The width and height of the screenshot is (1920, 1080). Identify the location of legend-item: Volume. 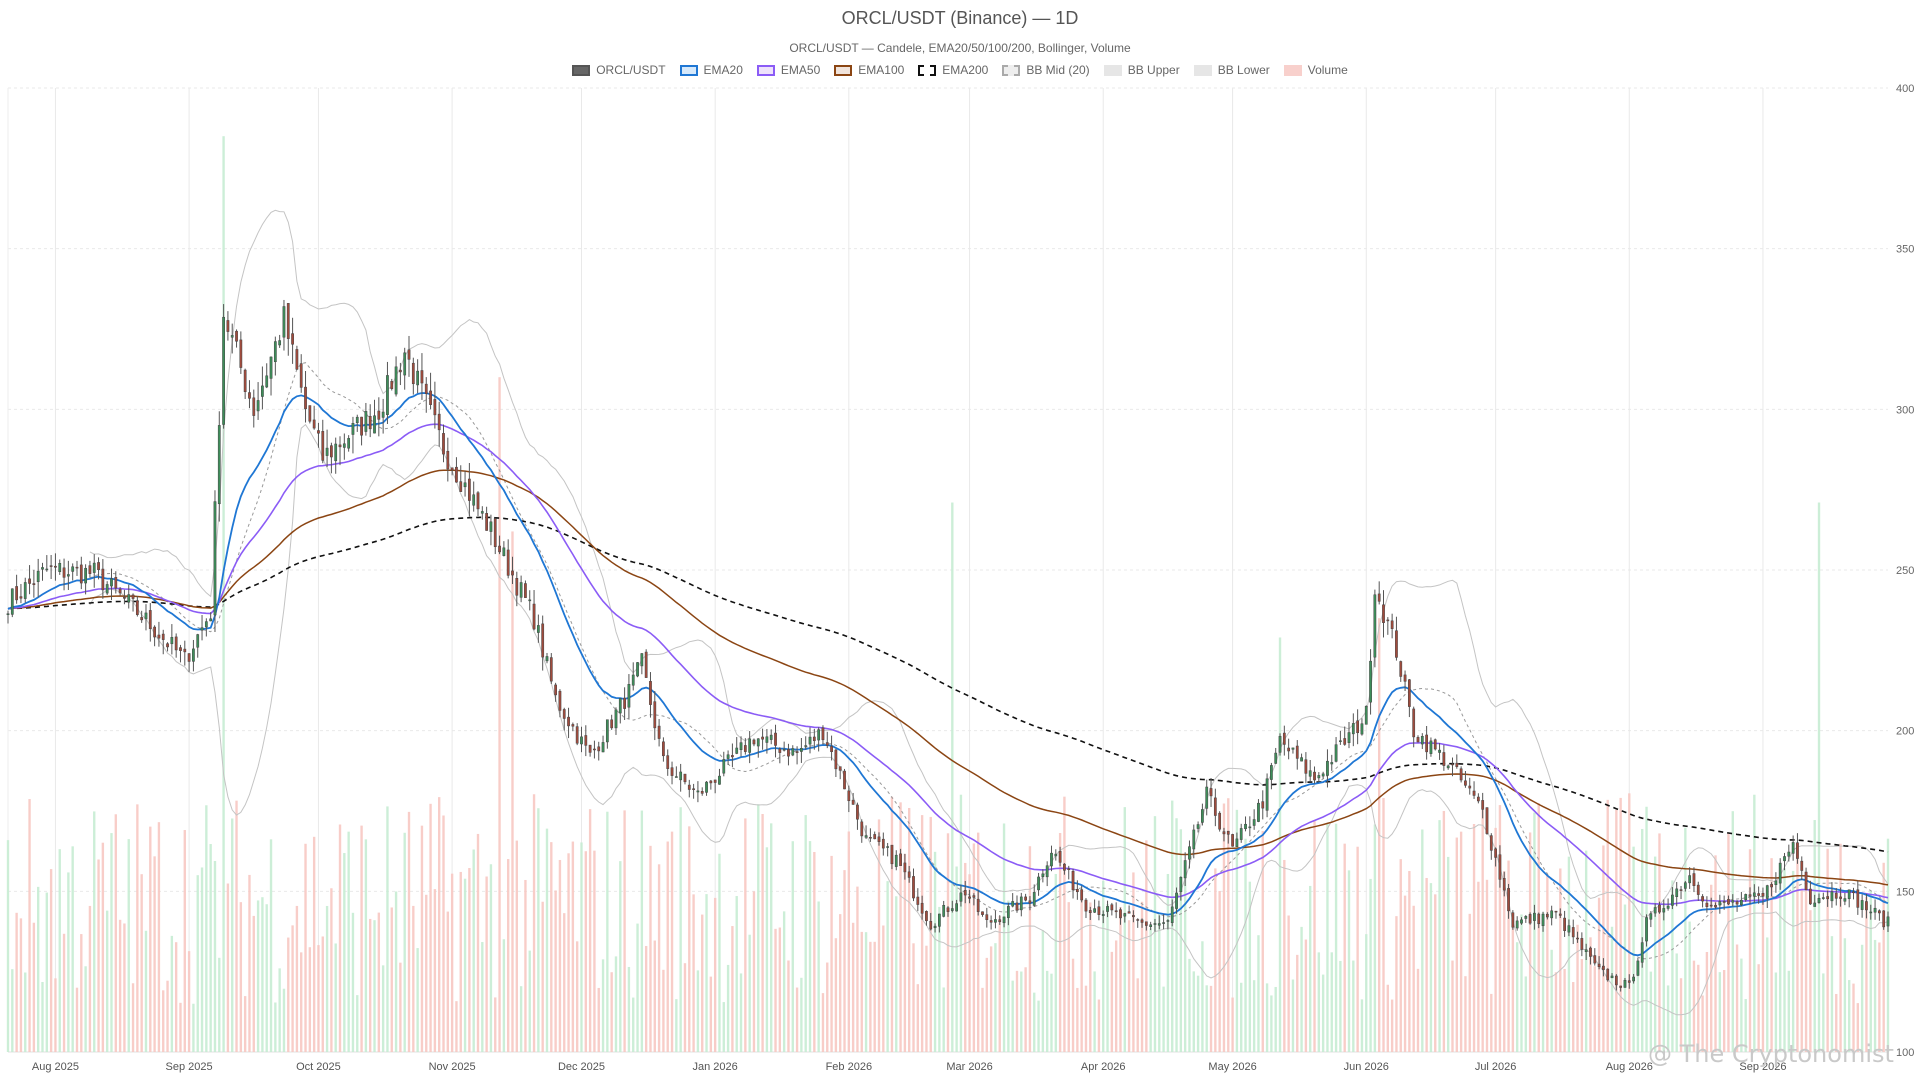
(1315, 70).